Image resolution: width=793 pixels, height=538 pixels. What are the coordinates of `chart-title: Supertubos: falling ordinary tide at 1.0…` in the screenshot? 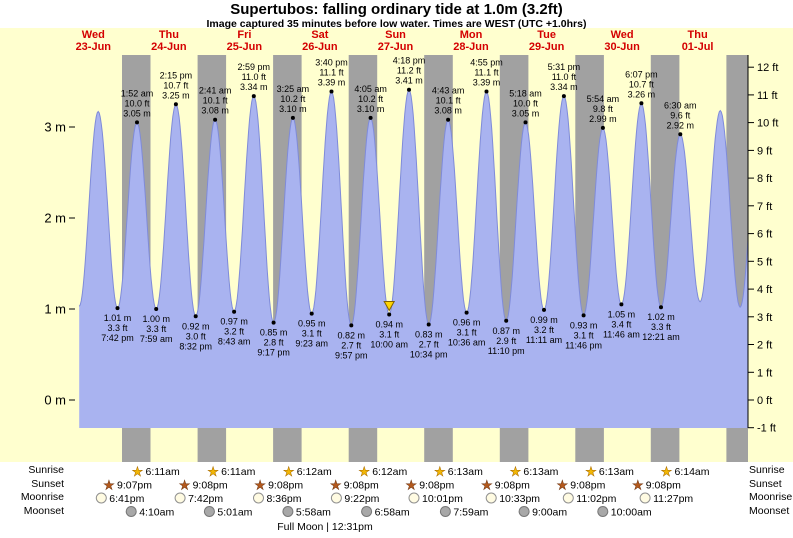 It's located at (396, 9).